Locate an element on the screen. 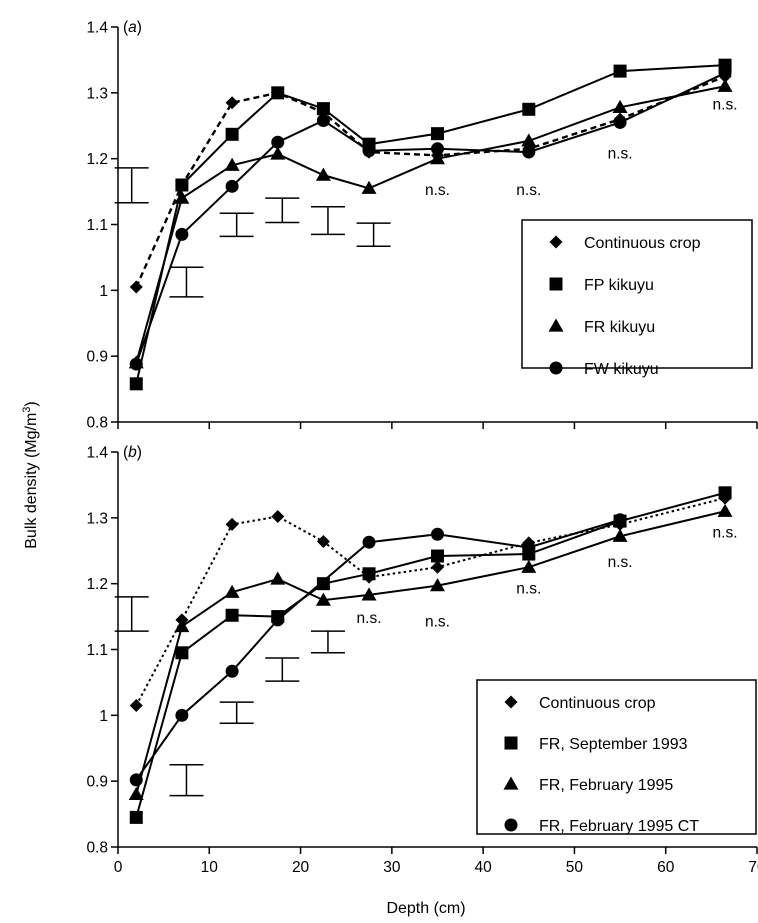 The height and width of the screenshot is (923, 758). legend-label: FR kikuyu is located at coordinates (619, 327).